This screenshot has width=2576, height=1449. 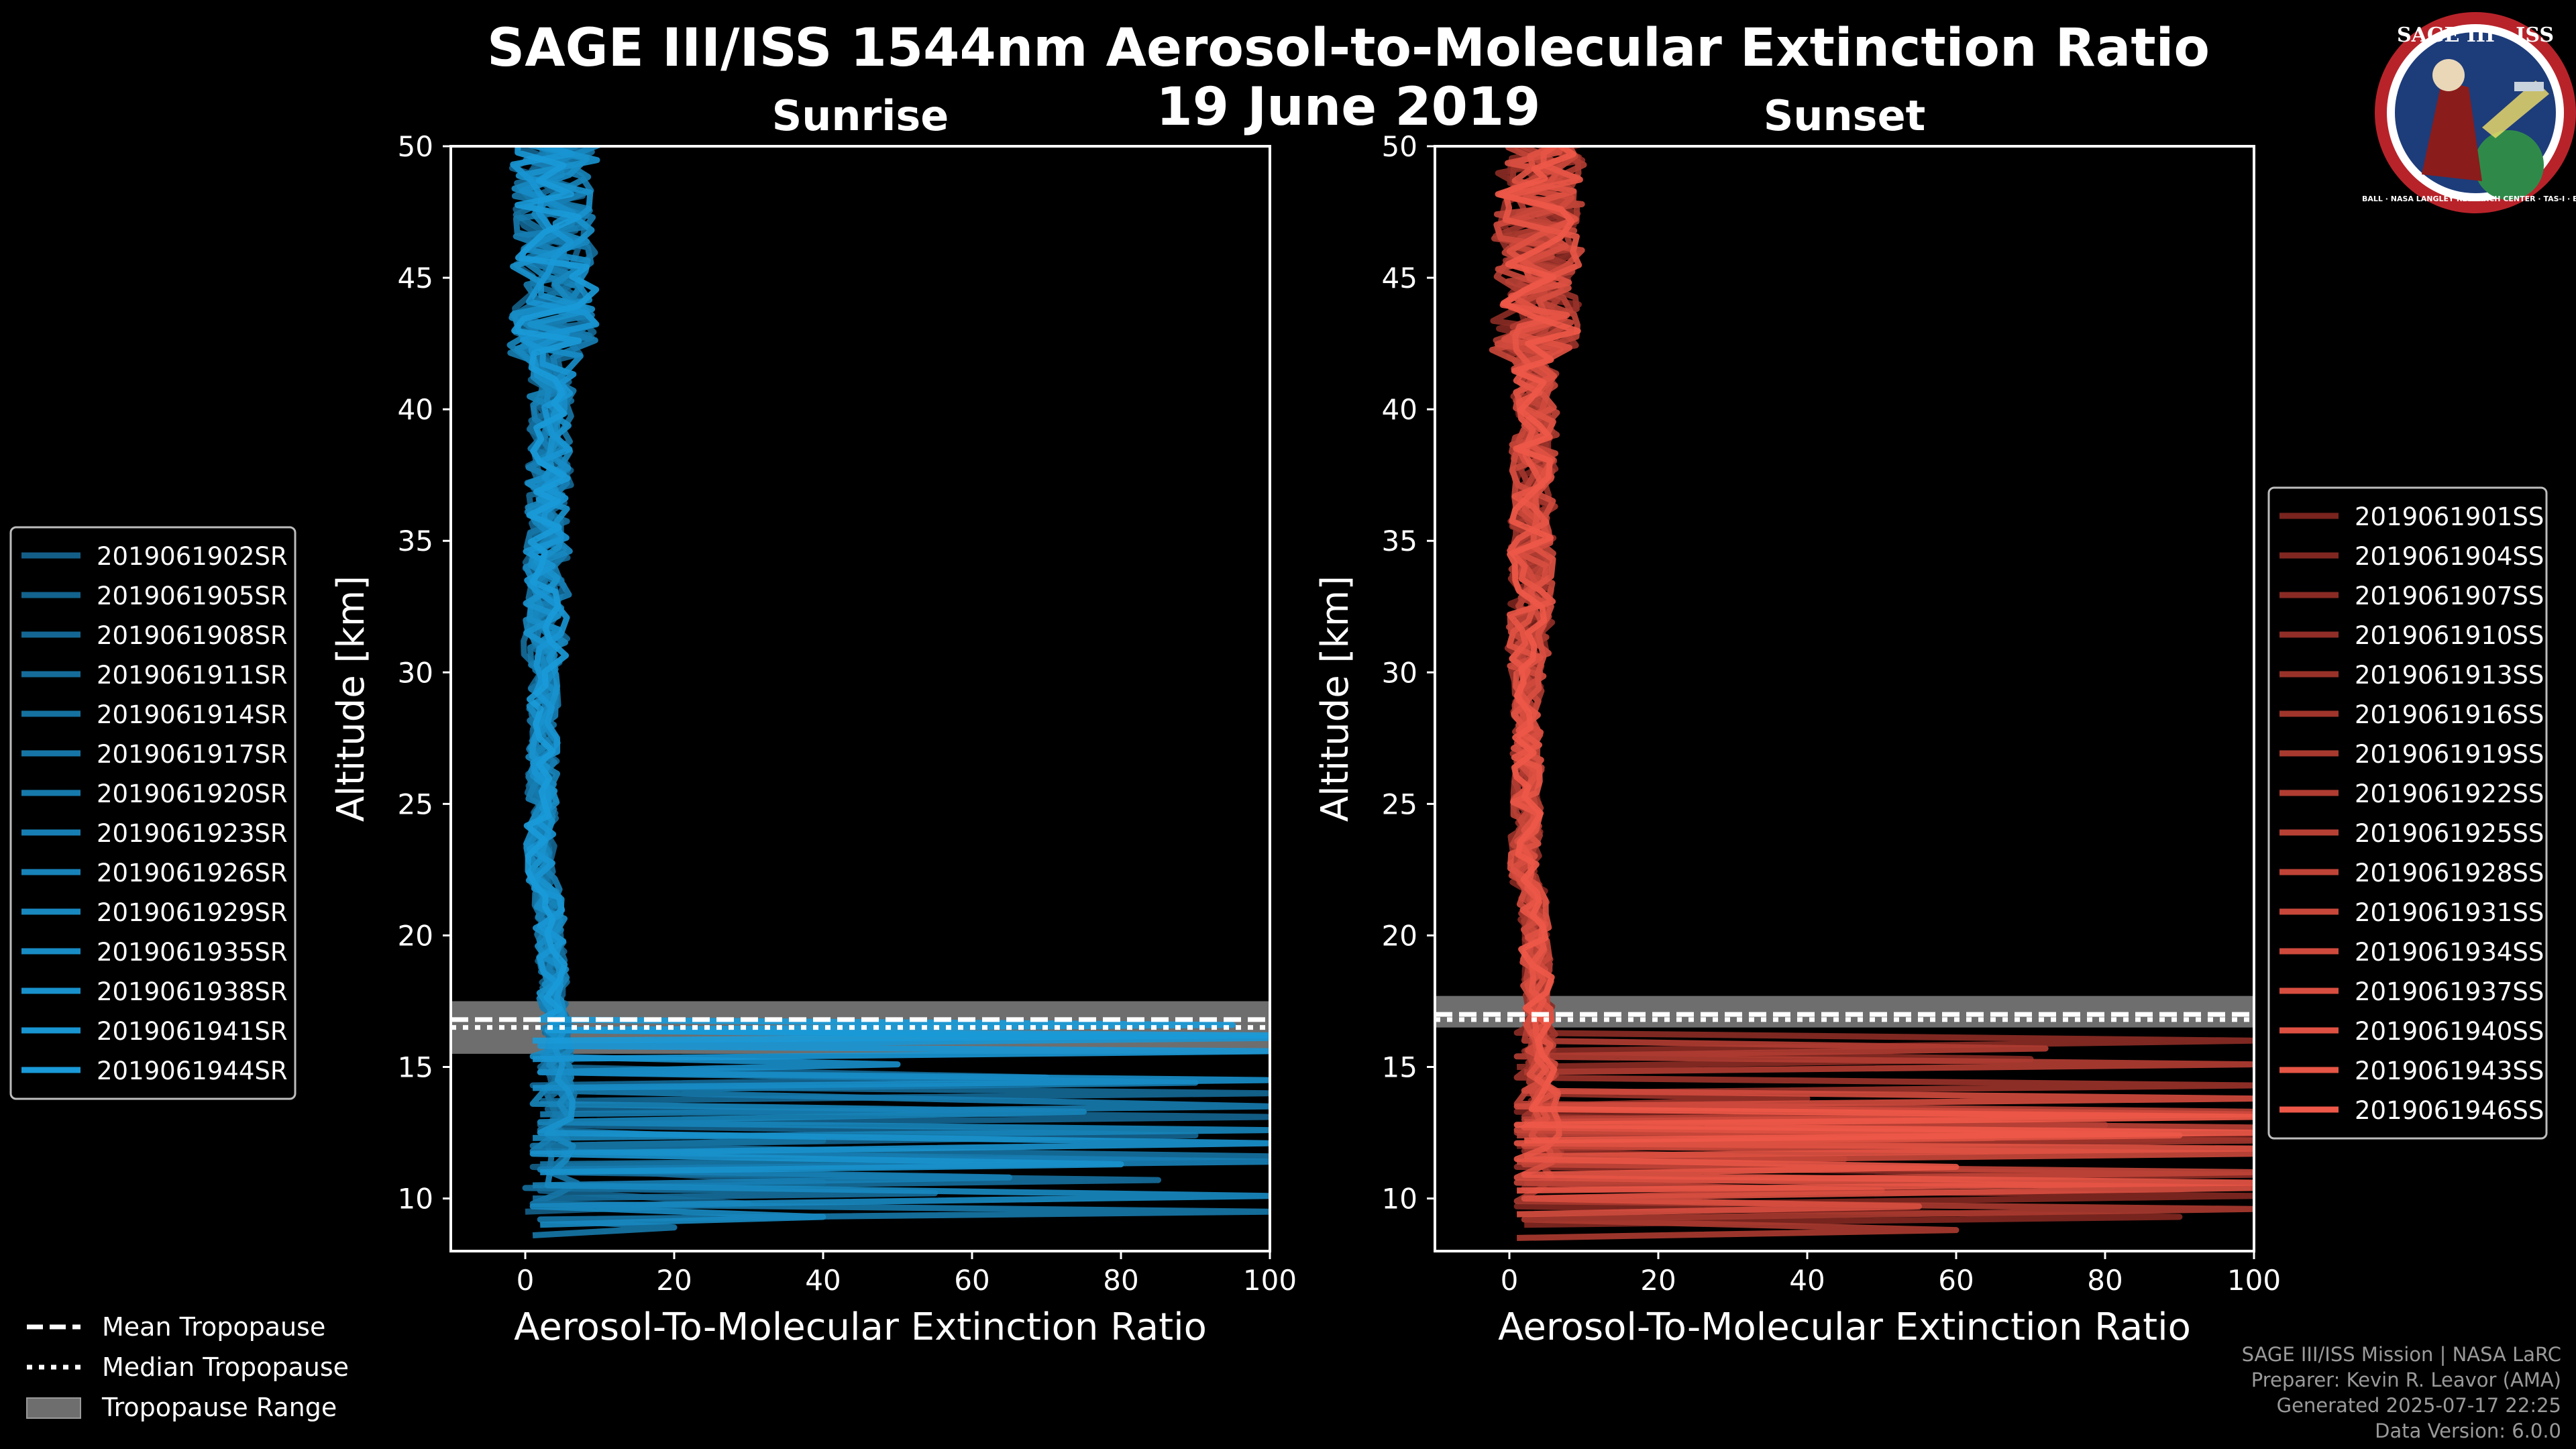 I want to click on sunset-y-tick-label: 20, so click(x=1399, y=935).